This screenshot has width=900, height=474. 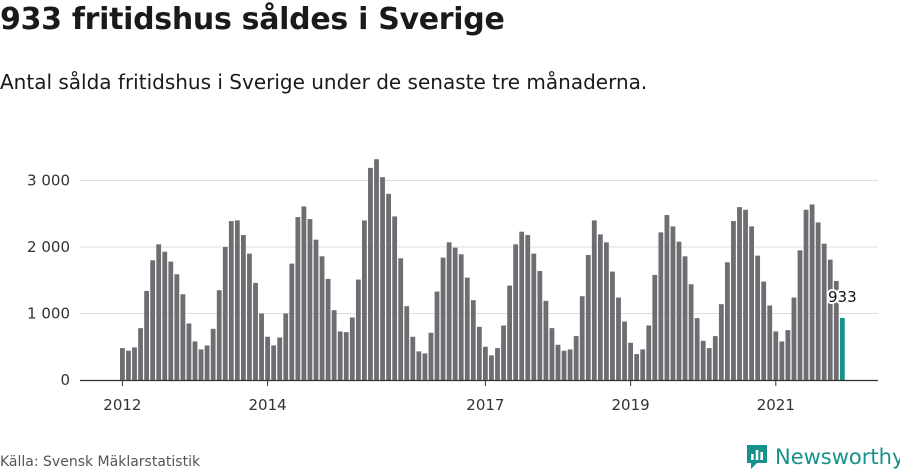 I want to click on brand-logo: Newsworthy, so click(x=822, y=457).